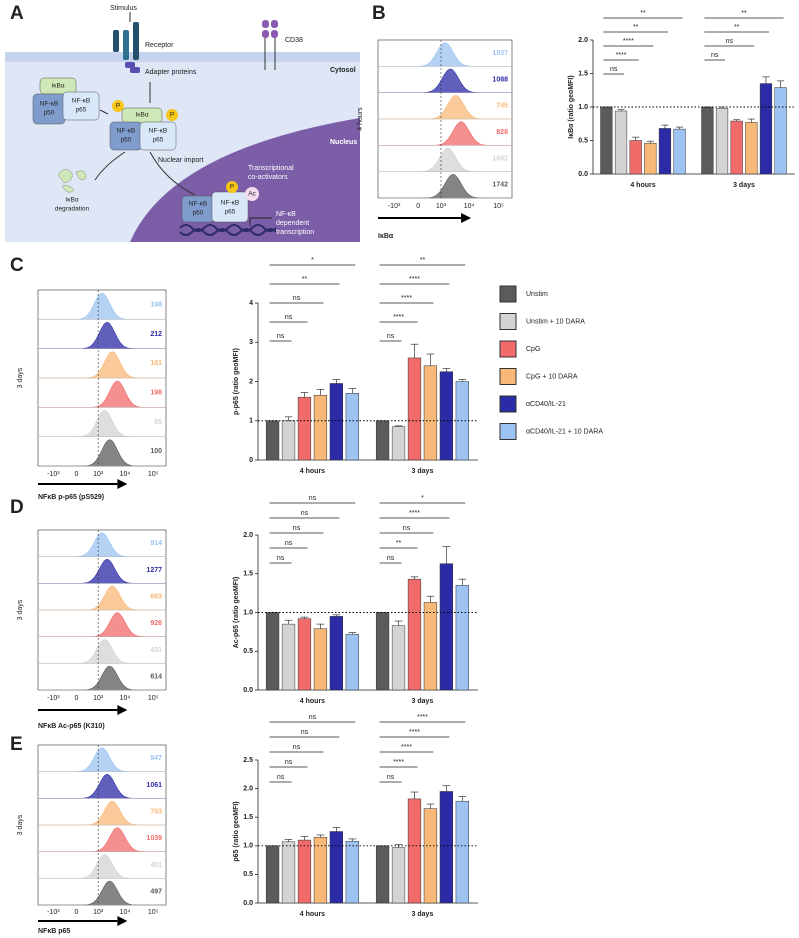 This screenshot has width=799, height=938. What do you see at coordinates (360, 119) in the screenshot?
I see `row-label: 4 hours` at bounding box center [360, 119].